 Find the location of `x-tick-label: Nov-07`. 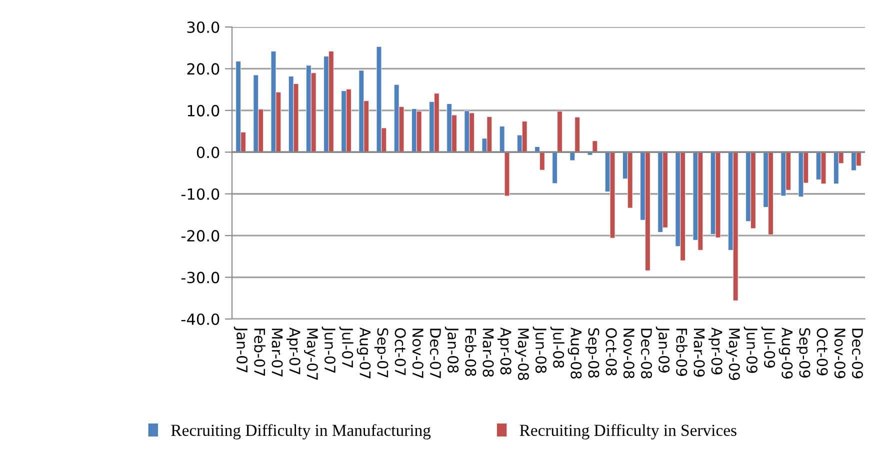

x-tick-label: Nov-07 is located at coordinates (418, 353).